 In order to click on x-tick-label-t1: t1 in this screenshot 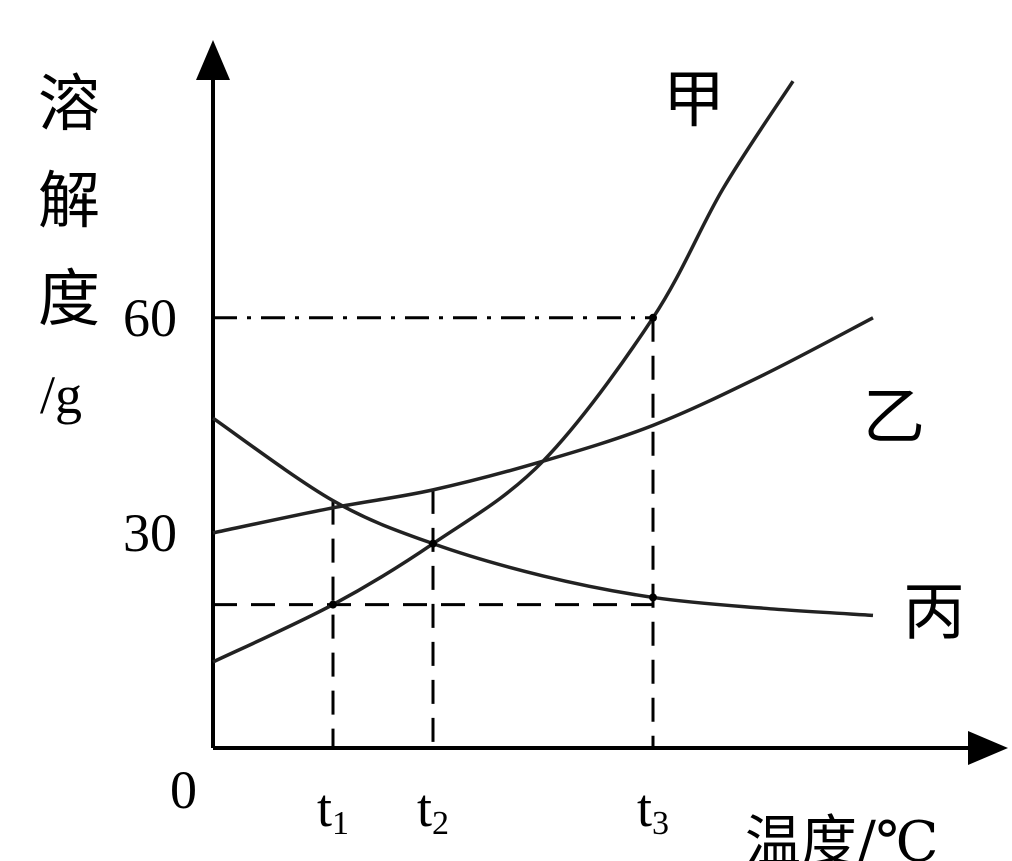, I will do `click(333, 810)`.